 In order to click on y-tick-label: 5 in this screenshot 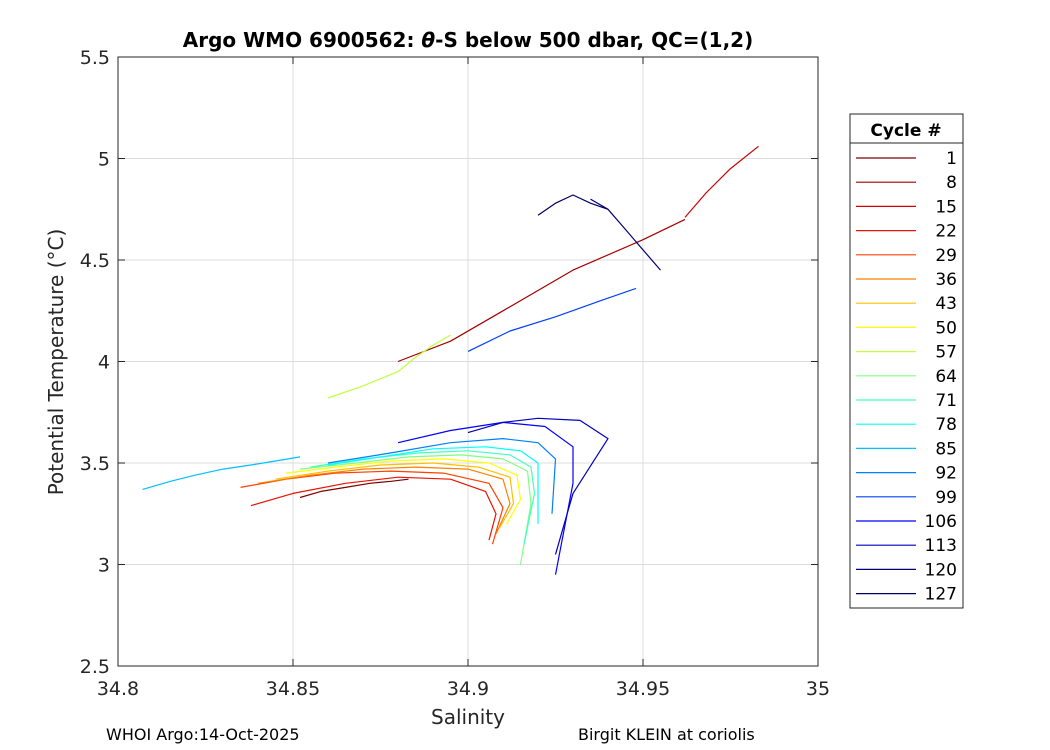, I will do `click(104, 160)`.